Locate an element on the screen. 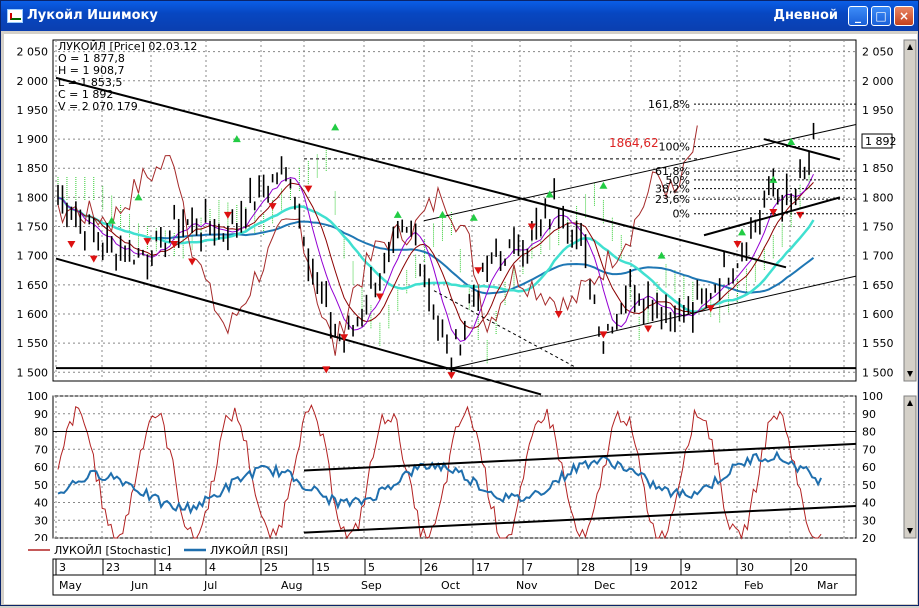 The height and width of the screenshot is (608, 919). scroll-up-icon is located at coordinates (910, 47).